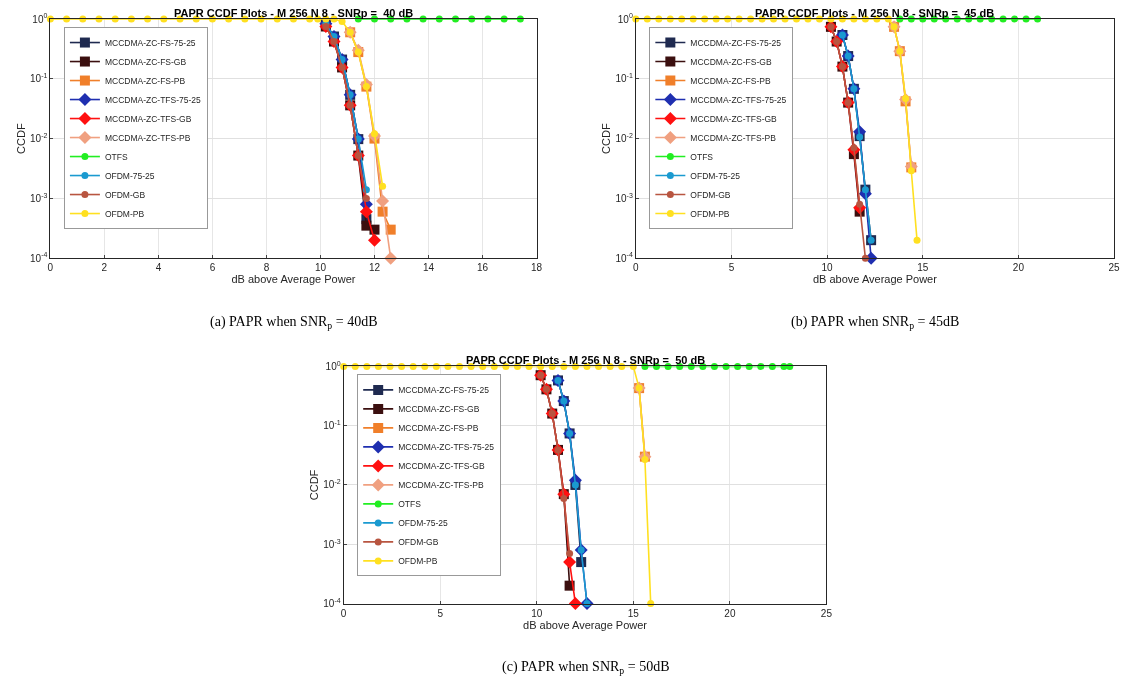 Image resolution: width=1137 pixels, height=681 pixels. I want to click on text: (b) PAPR when SNR$_{p}$ = 45dB, so click(875, 322).